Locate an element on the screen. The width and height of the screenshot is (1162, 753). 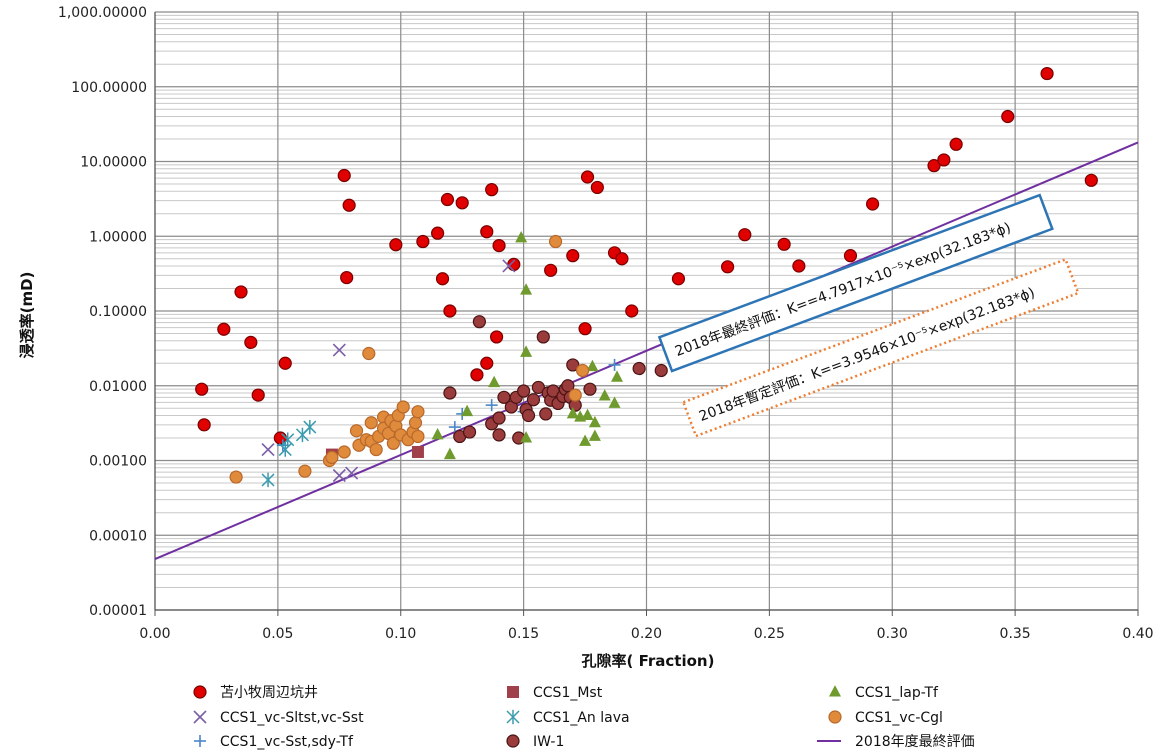
legend-item: CCS1_vc-Sltst,vc-Sst is located at coordinates (278, 718).